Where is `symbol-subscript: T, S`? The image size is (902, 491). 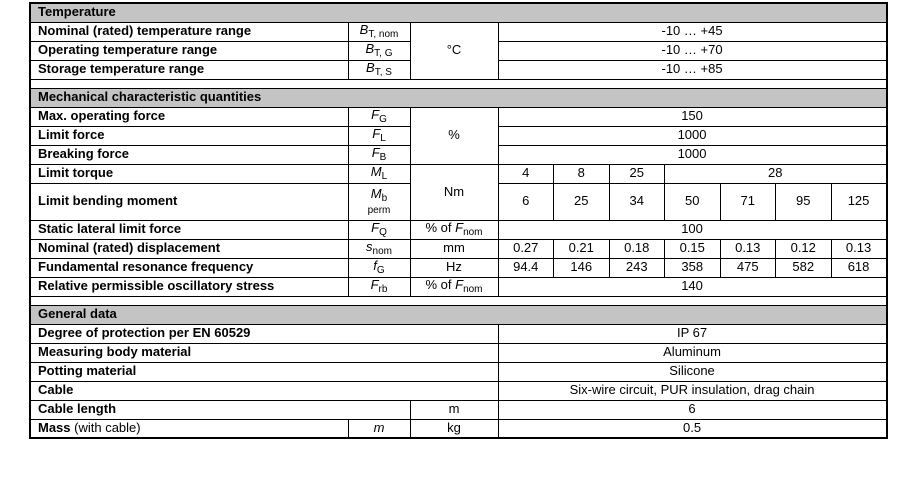 symbol-subscript: T, S is located at coordinates (383, 72).